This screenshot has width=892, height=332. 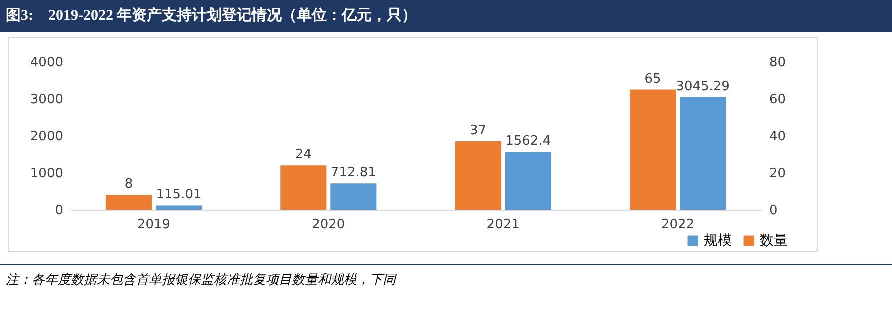 What do you see at coordinates (653, 79) in the screenshot?
I see `data-label: 65` at bounding box center [653, 79].